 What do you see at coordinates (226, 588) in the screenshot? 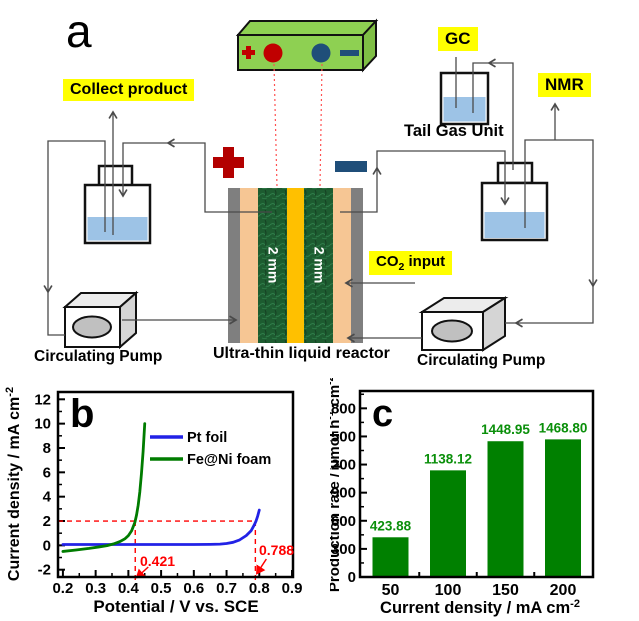
I see `x-tick-label: 0.7` at bounding box center [226, 588].